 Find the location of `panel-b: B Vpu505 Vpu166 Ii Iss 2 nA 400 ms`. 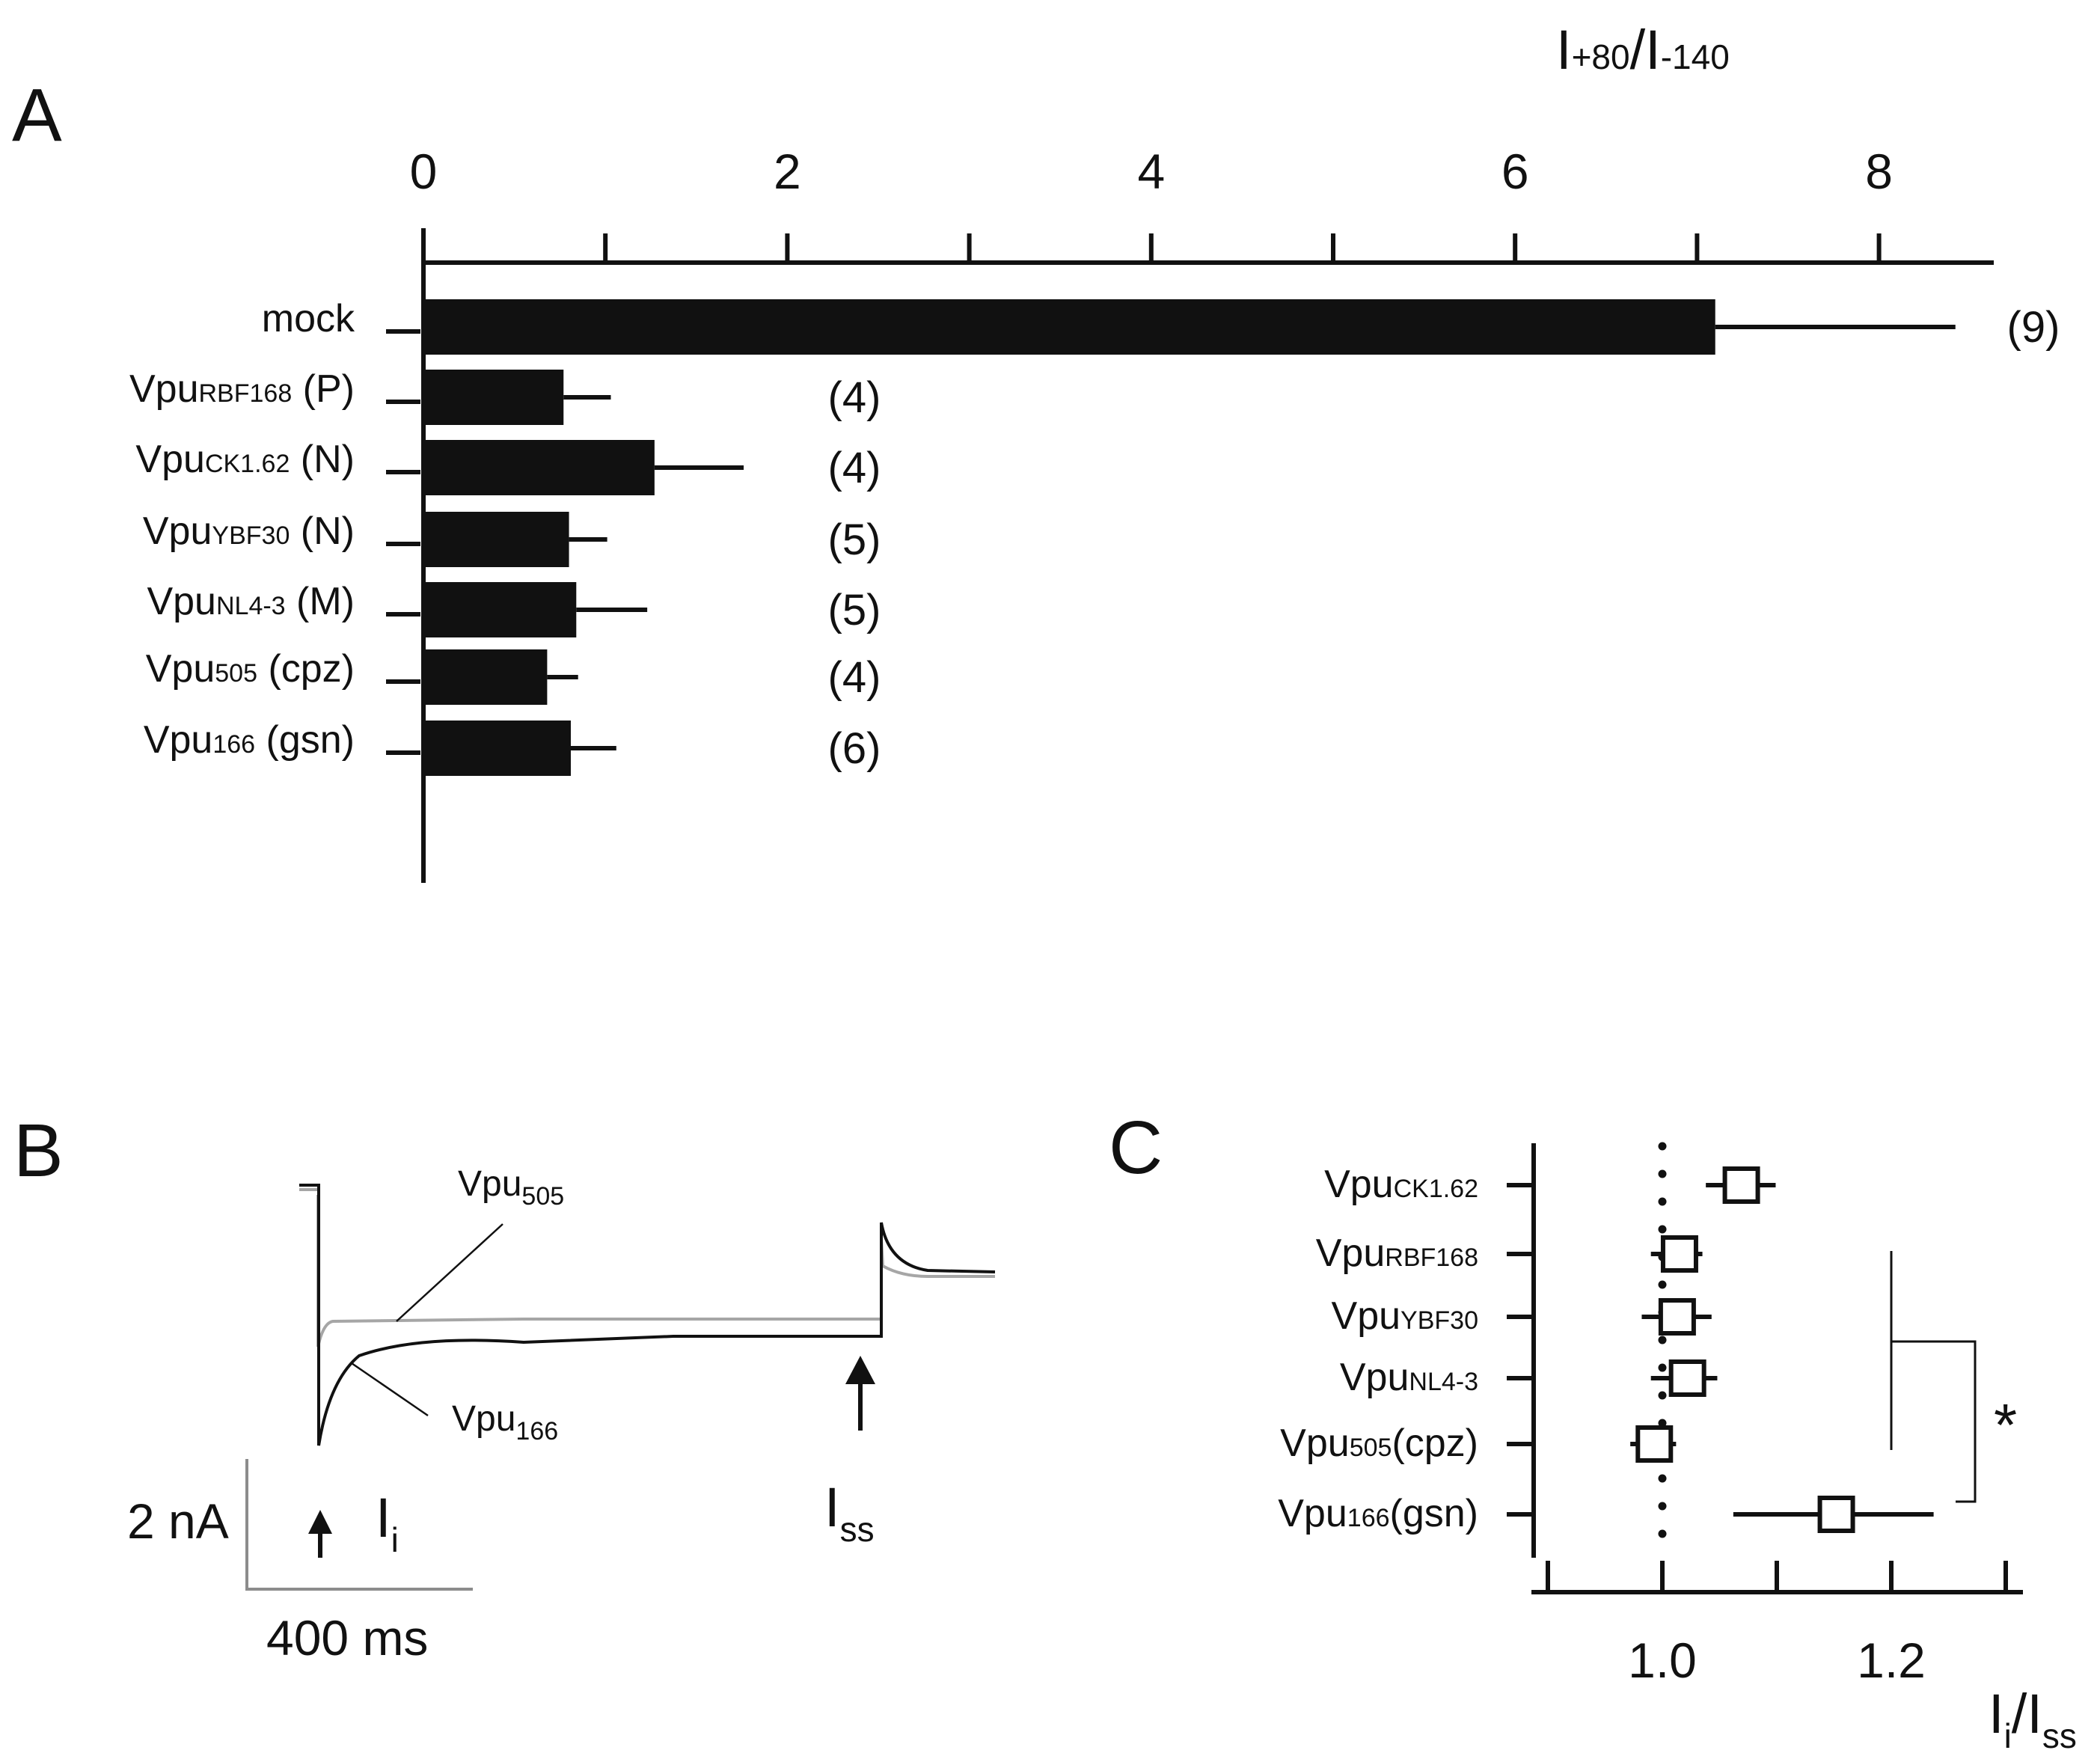

panel-b: B Vpu505 Vpu166 Ii Iss 2 nA 400 ms is located at coordinates (505, 1387).